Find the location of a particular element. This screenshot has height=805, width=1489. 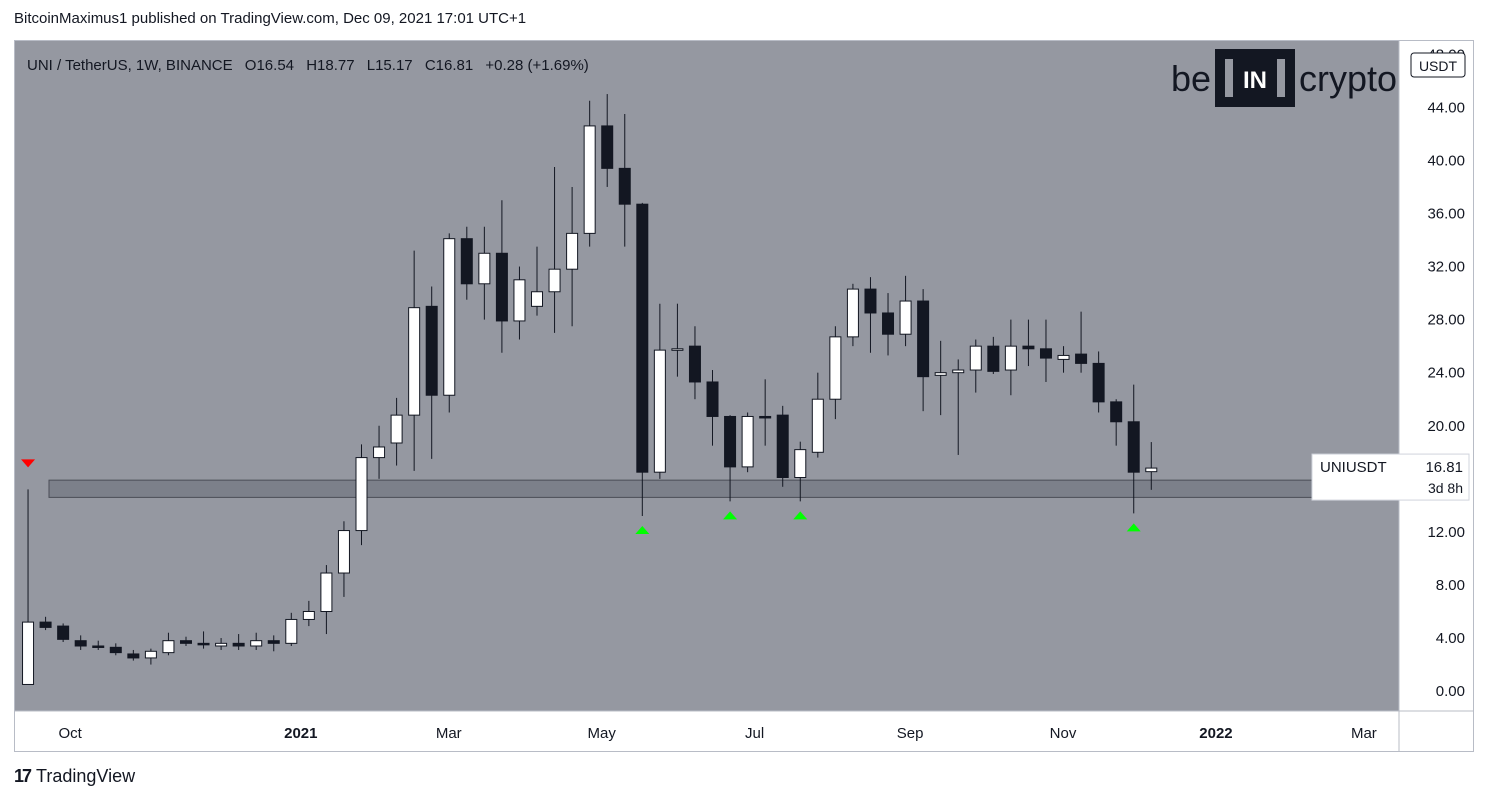

support-zone is located at coordinates (724, 488).